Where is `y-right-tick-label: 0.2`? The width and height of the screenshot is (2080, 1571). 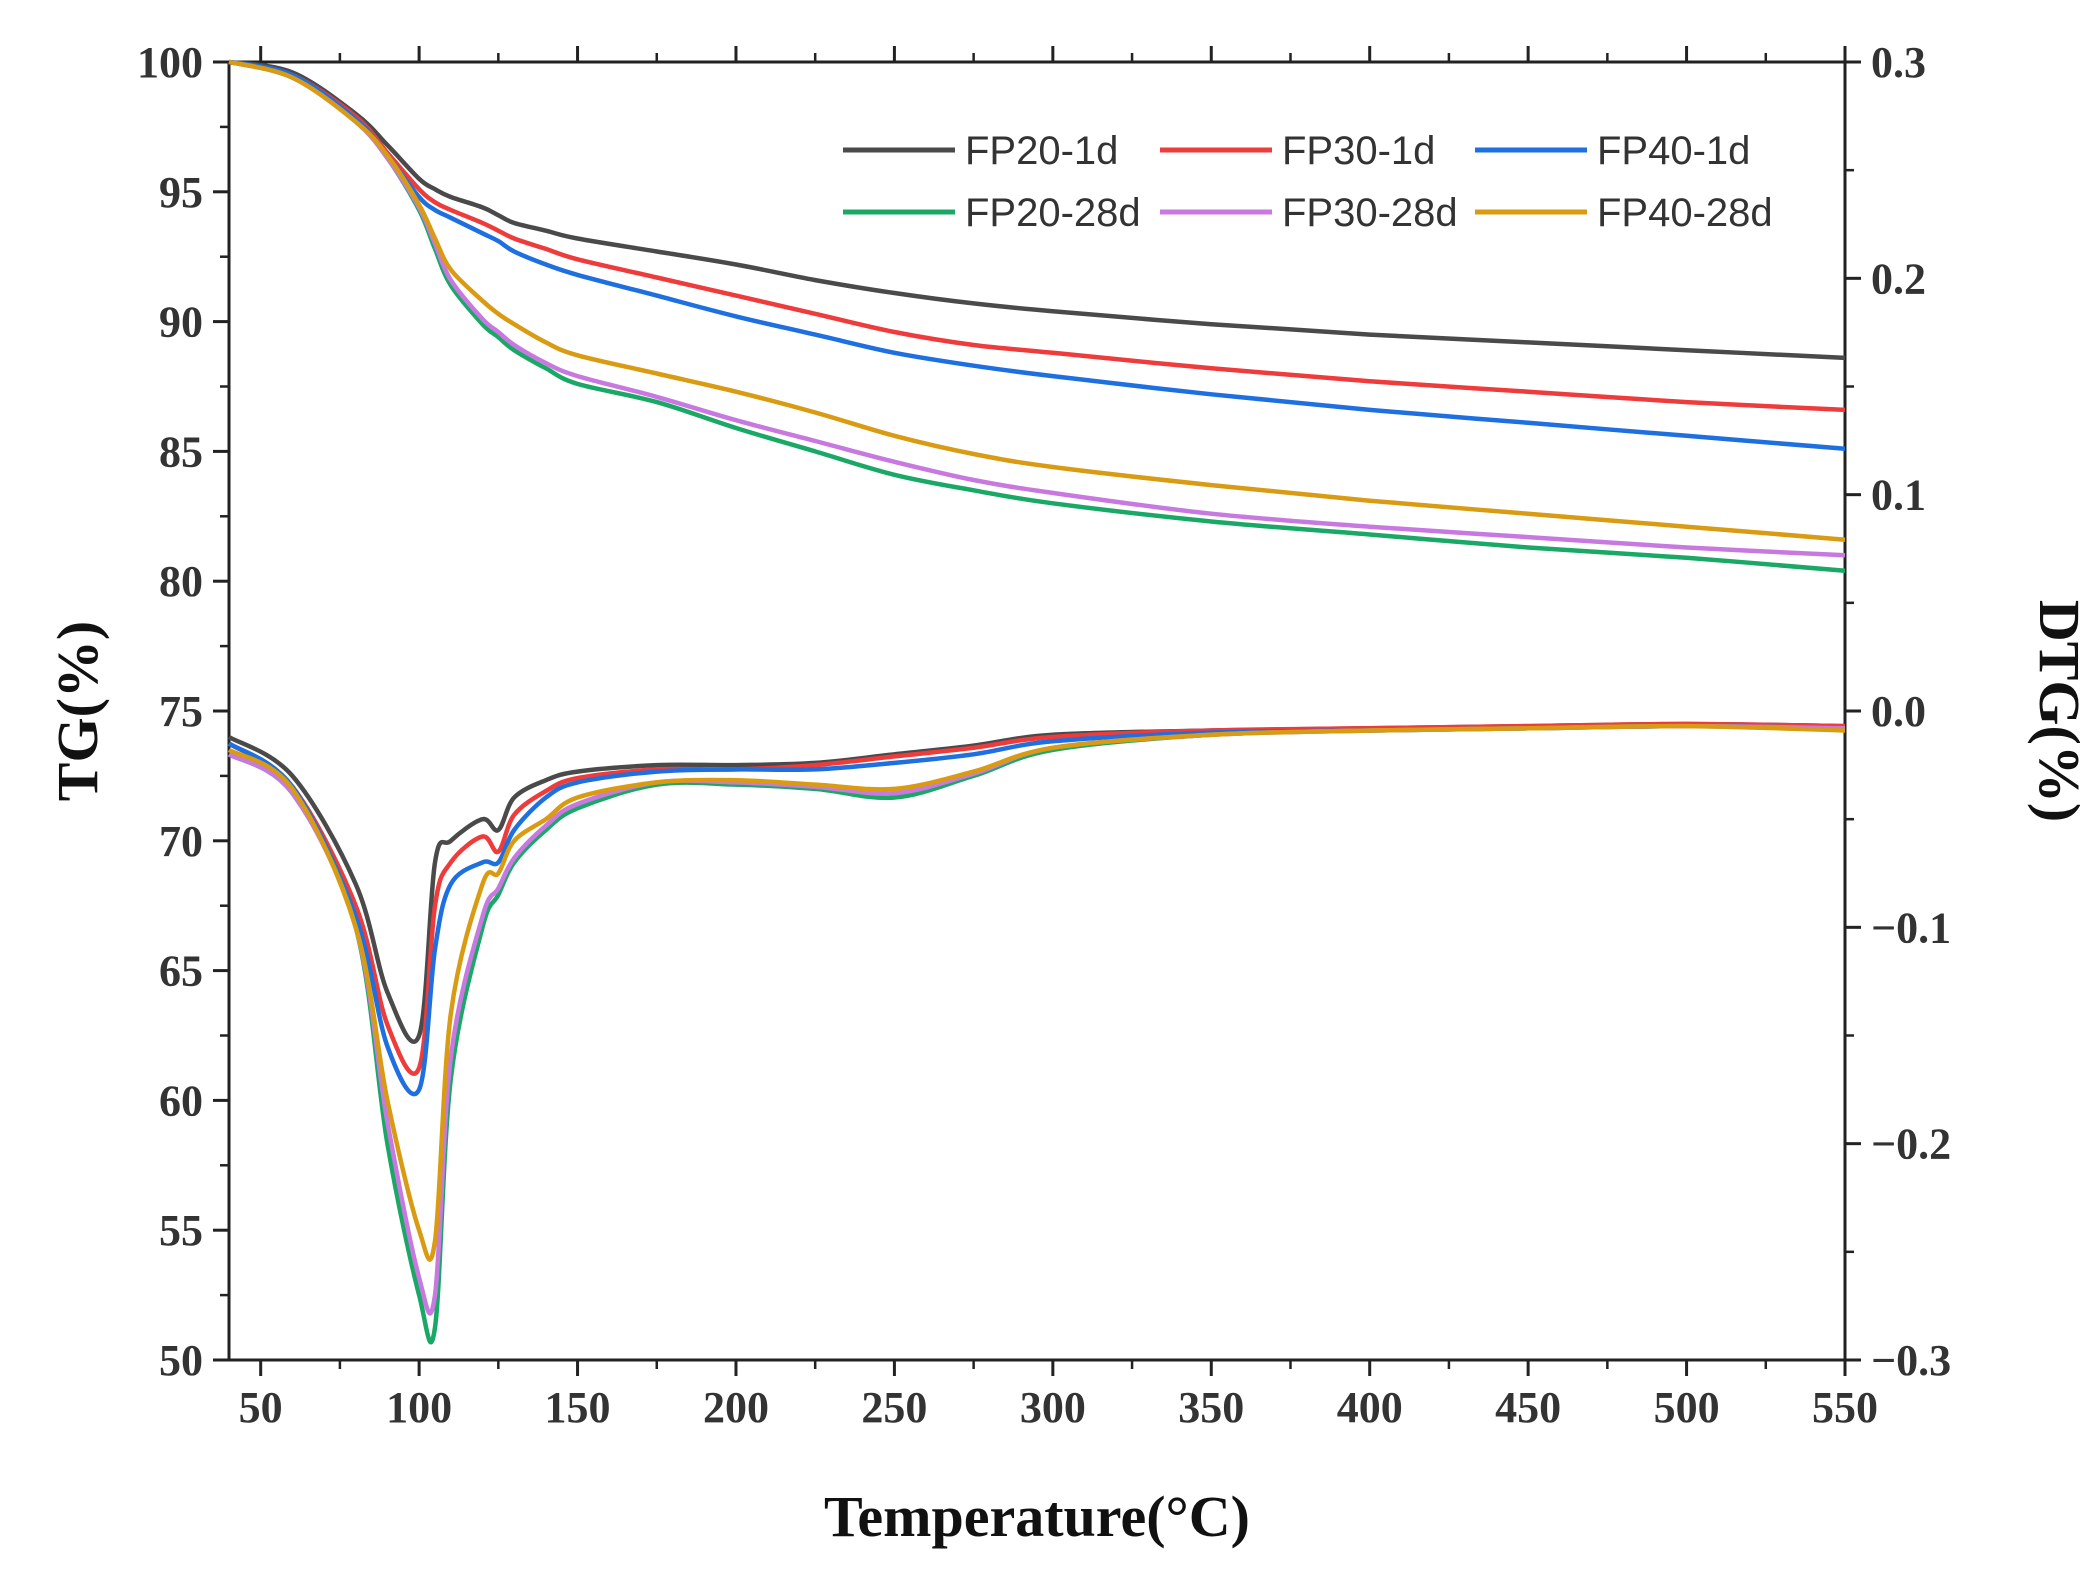
y-right-tick-label: 0.2 is located at coordinates (1898, 278).